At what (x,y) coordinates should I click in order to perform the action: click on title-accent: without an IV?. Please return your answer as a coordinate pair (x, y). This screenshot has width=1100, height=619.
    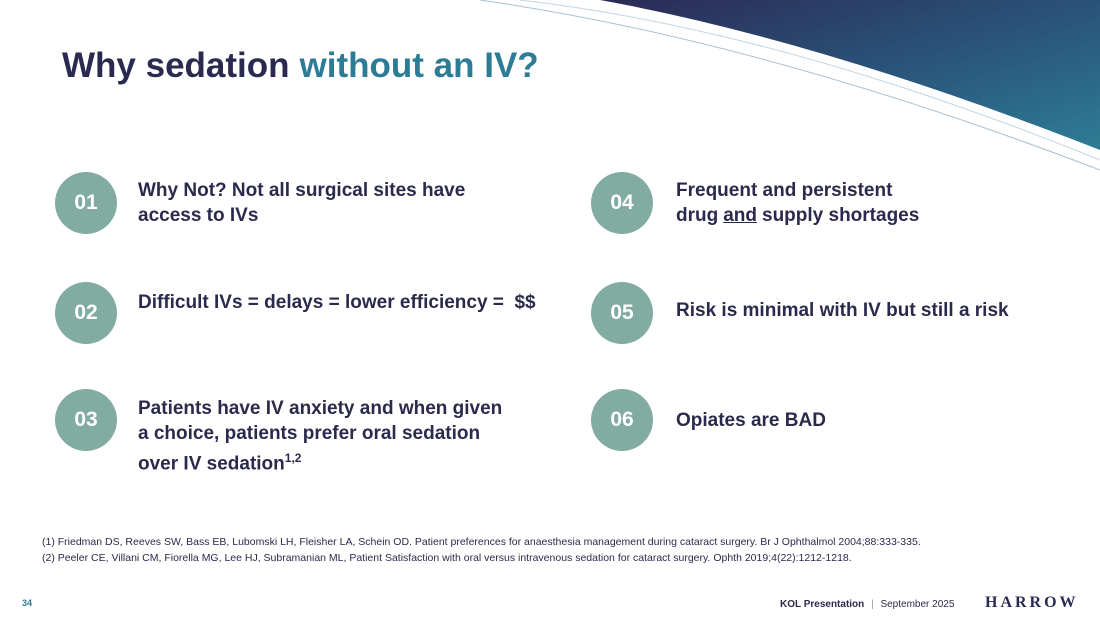
    Looking at the image, I should click on (419, 65).